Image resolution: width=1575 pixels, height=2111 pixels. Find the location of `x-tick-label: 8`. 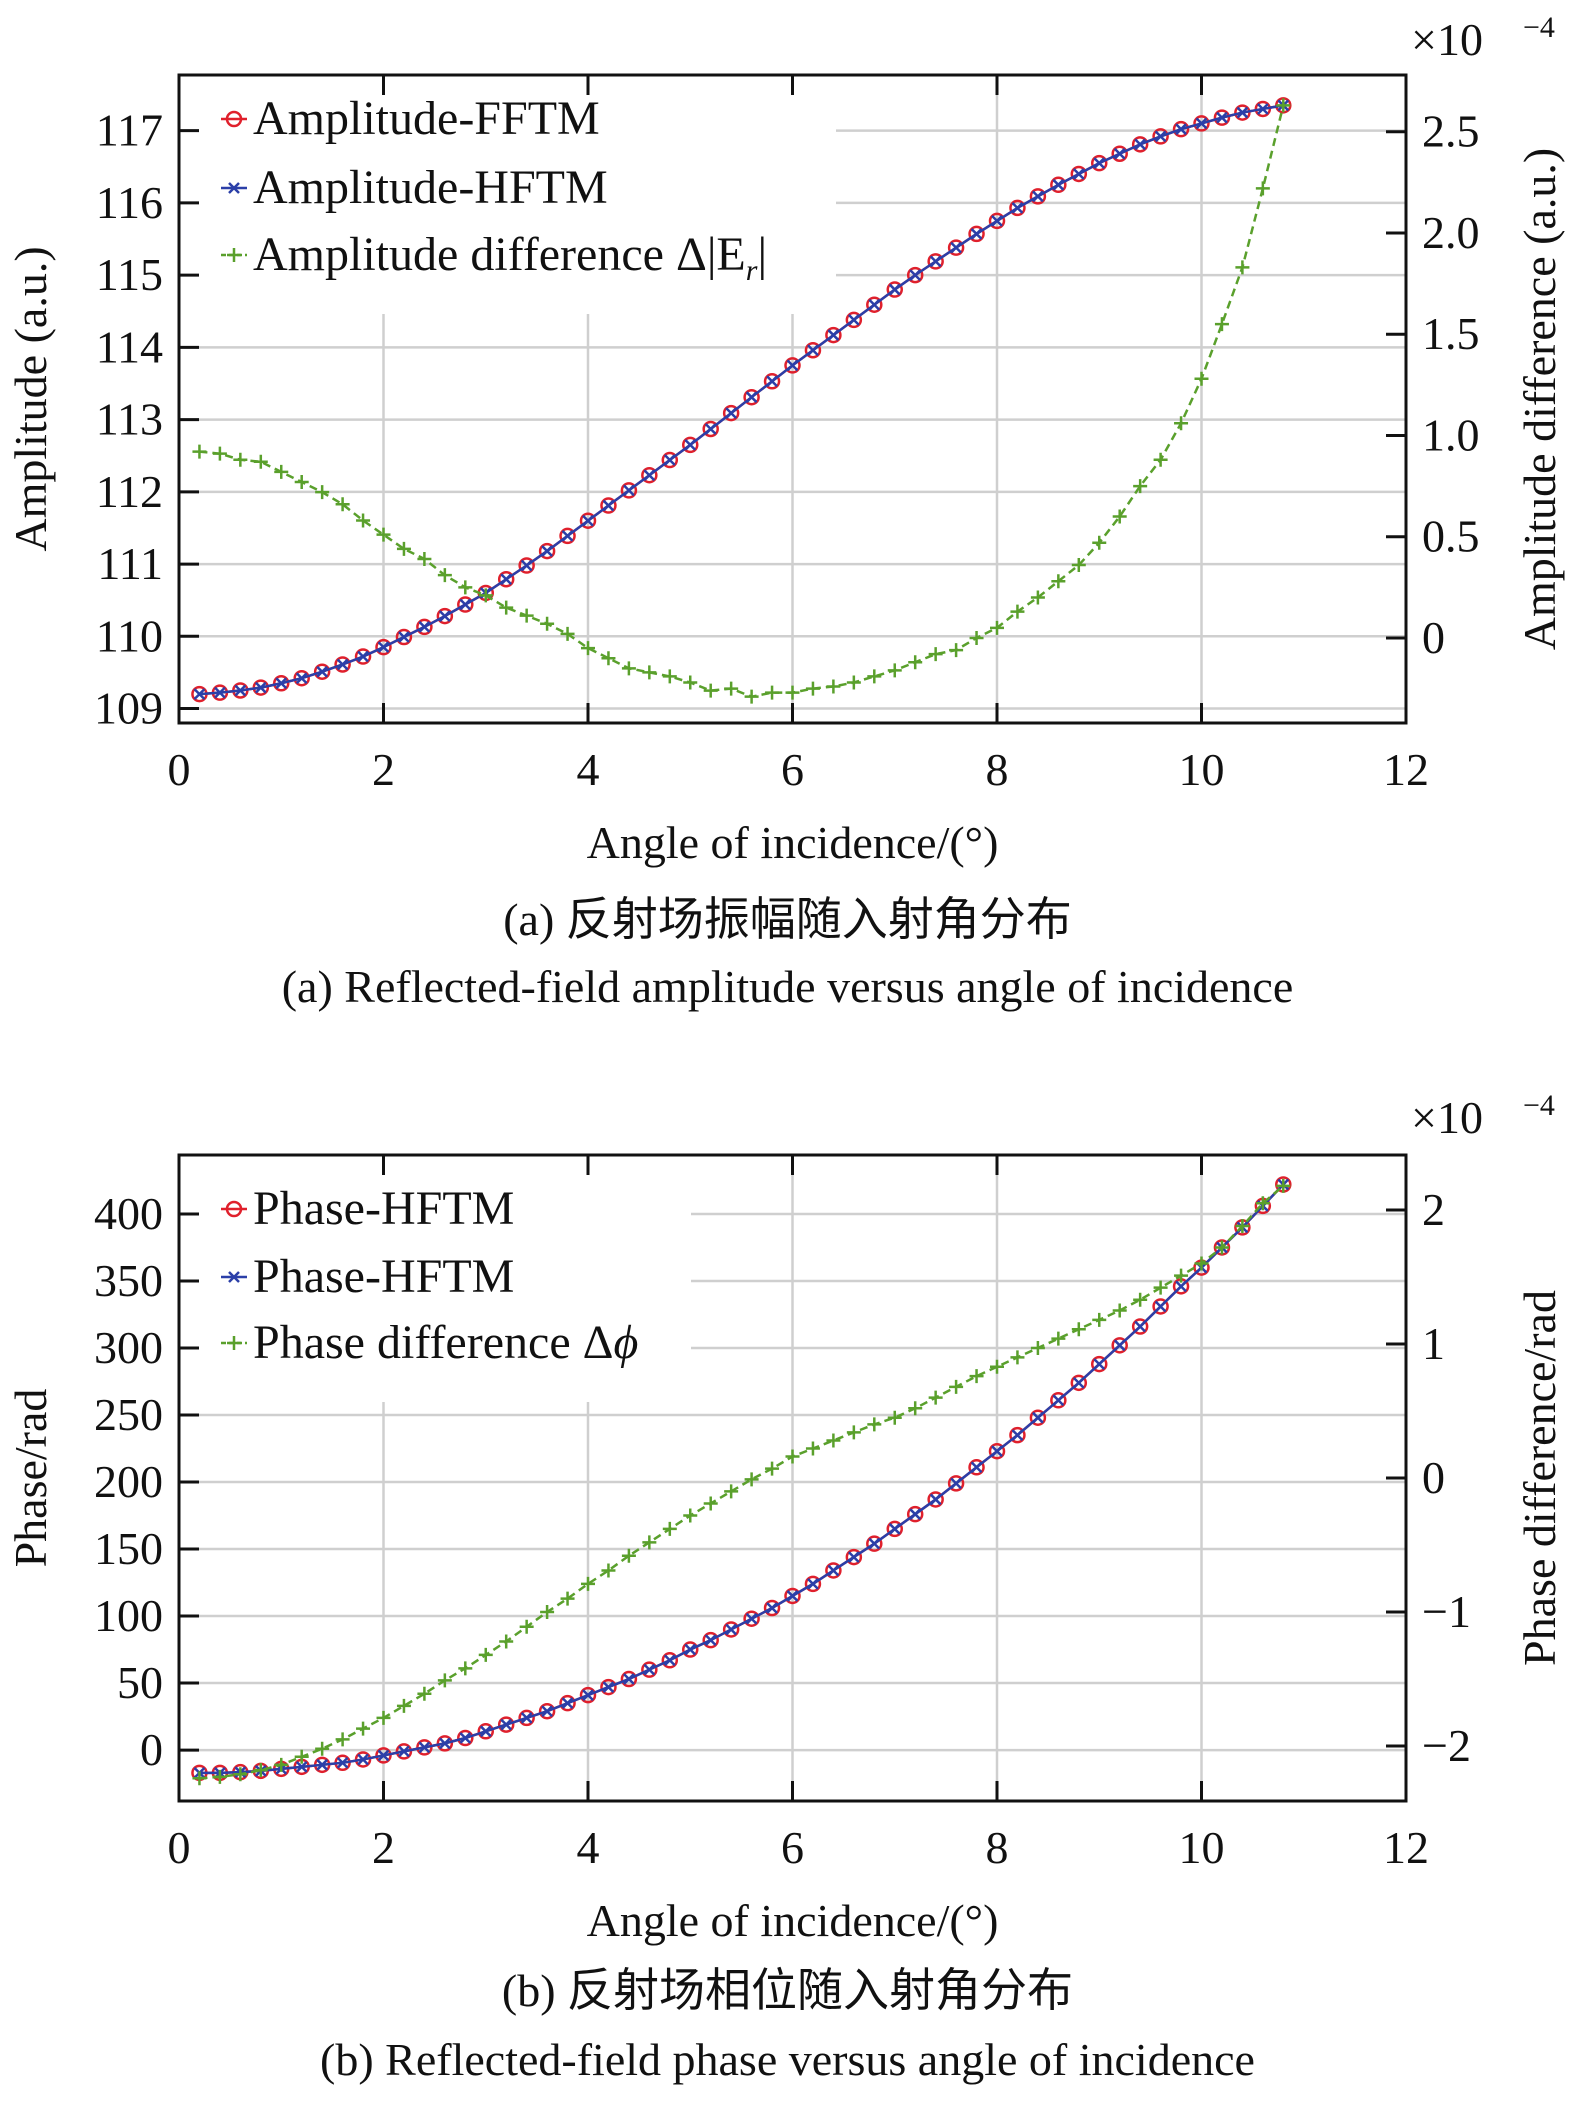

x-tick-label: 8 is located at coordinates (997, 769).